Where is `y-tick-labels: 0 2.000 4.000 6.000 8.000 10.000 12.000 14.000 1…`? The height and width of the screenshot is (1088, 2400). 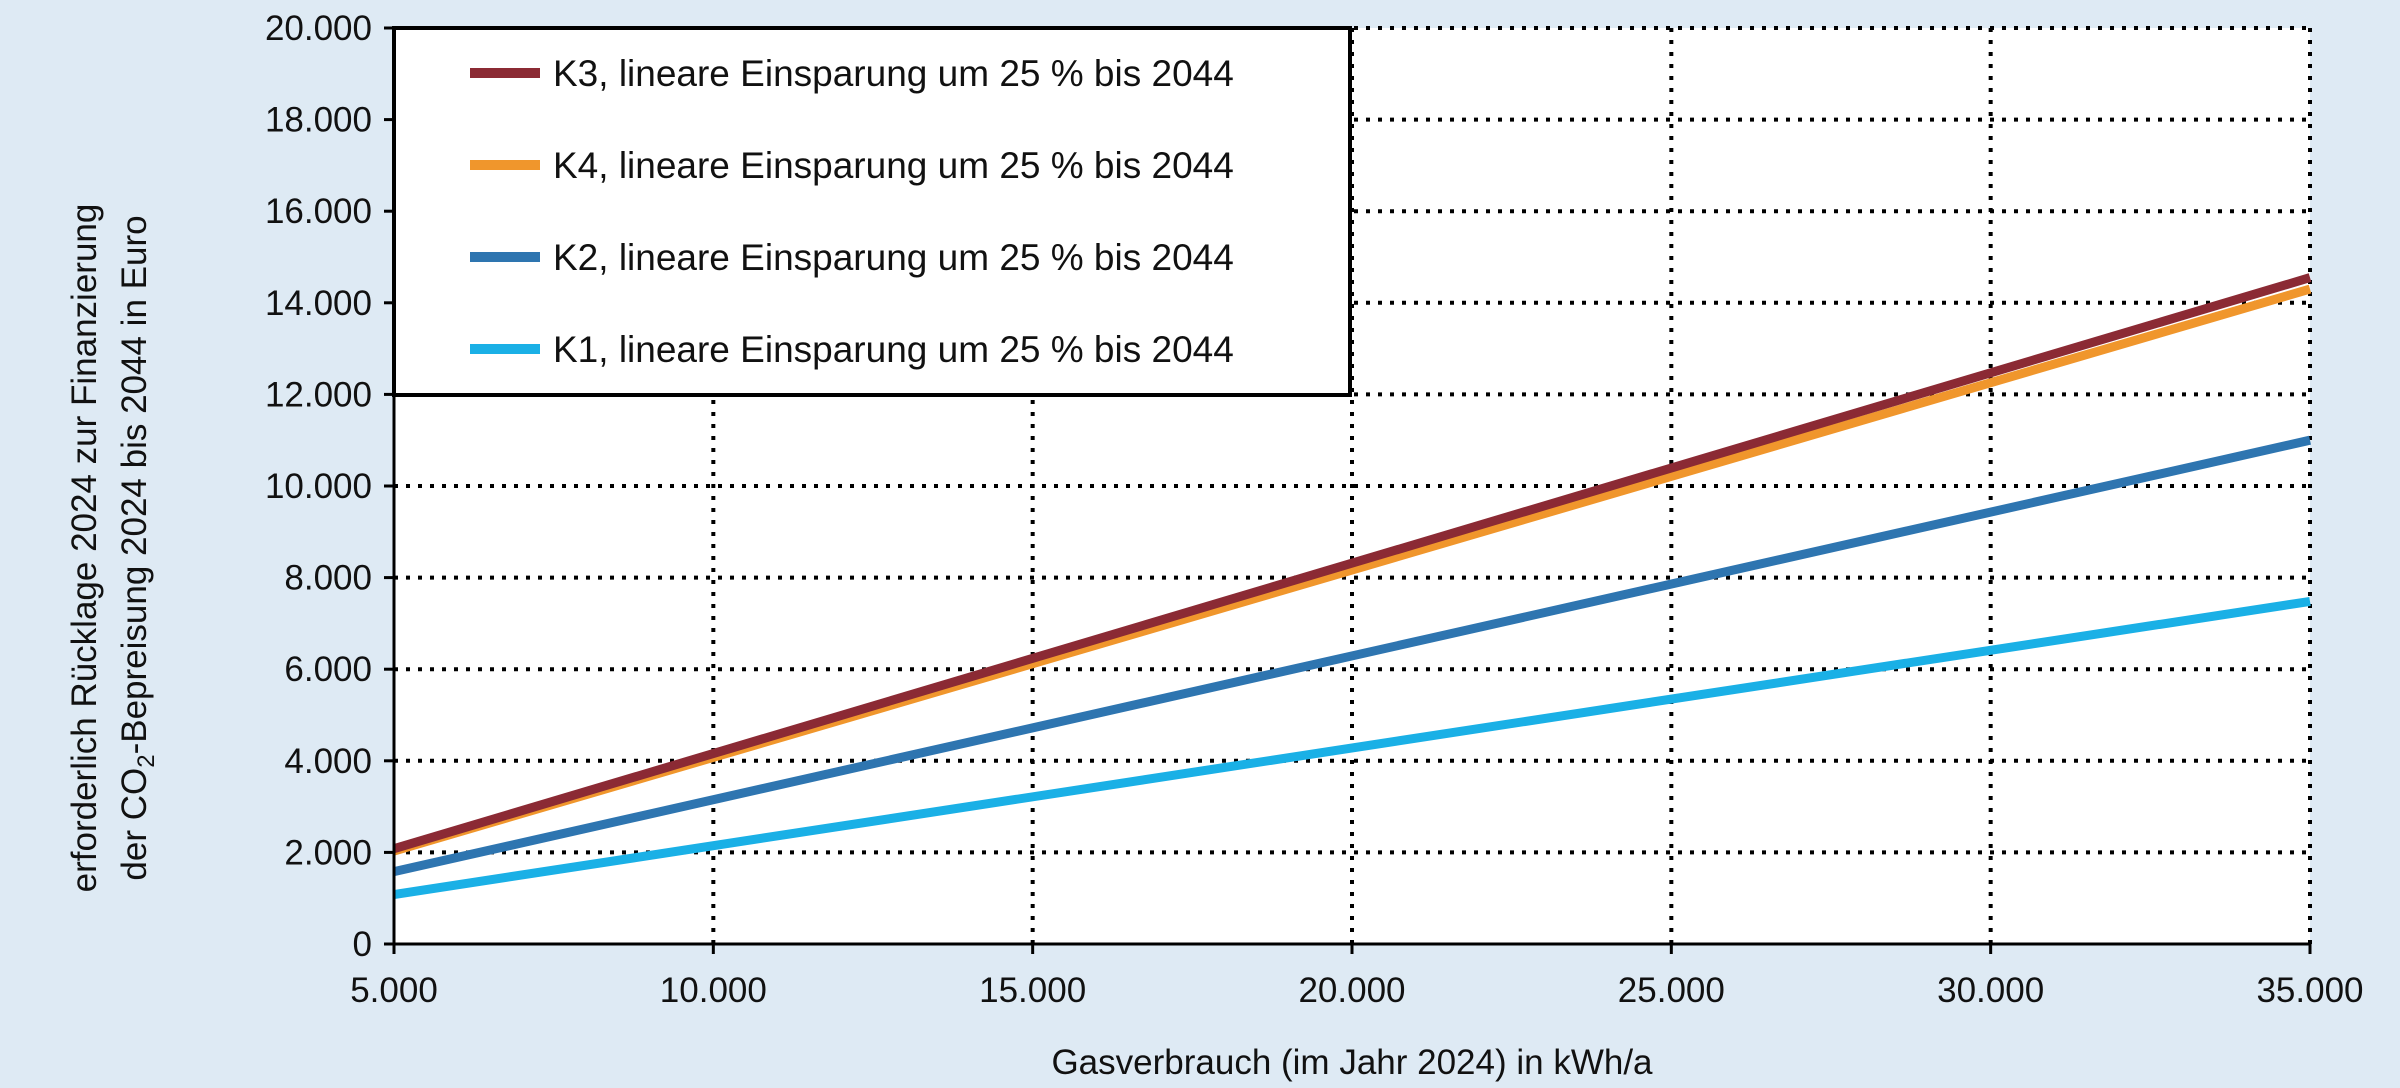
y-tick-labels: 0 2.000 4.000 6.000 8.000 10.000 12.000 14.000 1… is located at coordinates (318, 486).